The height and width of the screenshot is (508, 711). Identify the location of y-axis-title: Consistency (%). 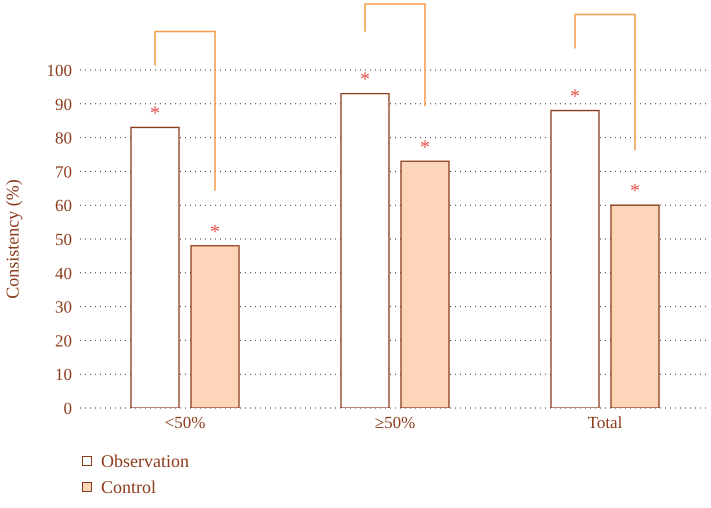
(12, 239).